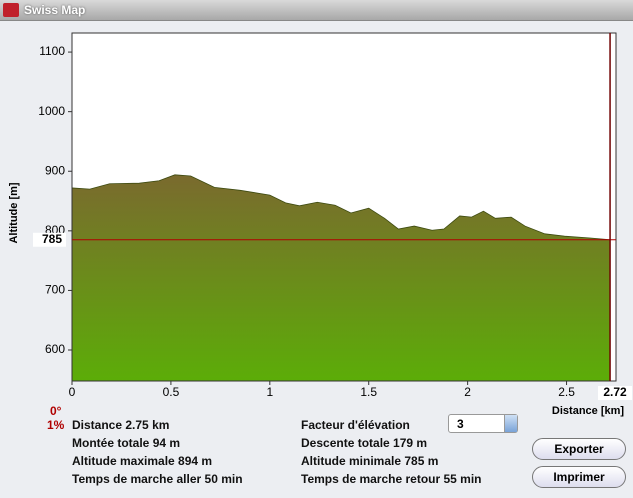 The width and height of the screenshot is (633, 498). Describe the element at coordinates (368, 392) in the screenshot. I see `x-tick-label: 1.5` at that location.